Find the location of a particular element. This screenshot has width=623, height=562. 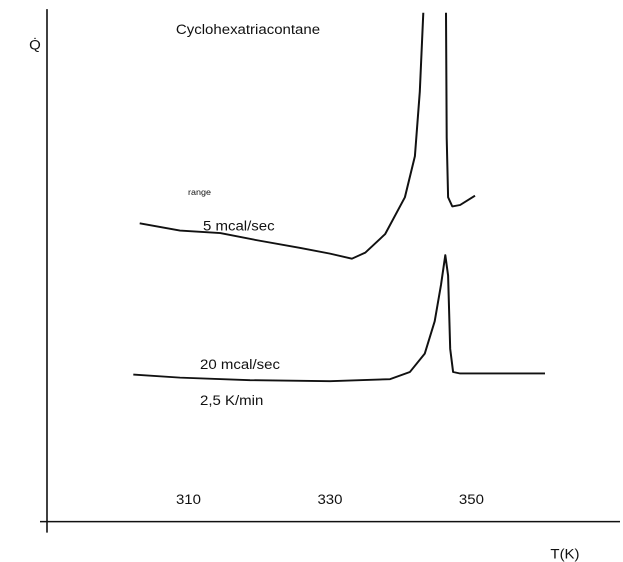

annotation: 2,5 K/min is located at coordinates (231, 400).